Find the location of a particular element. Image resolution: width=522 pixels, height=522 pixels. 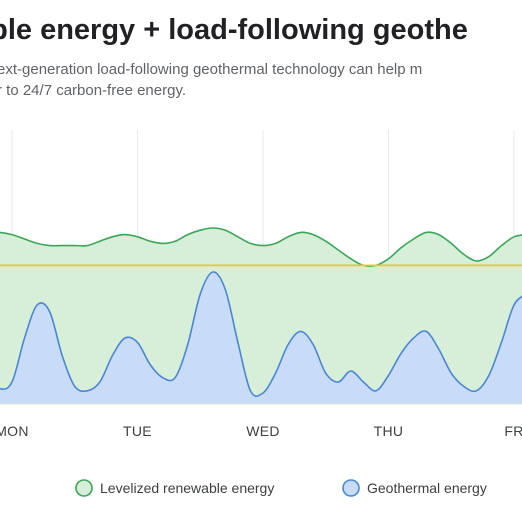

x-axis-ticks: MON TUE WED THU FR is located at coordinates (261, 431).